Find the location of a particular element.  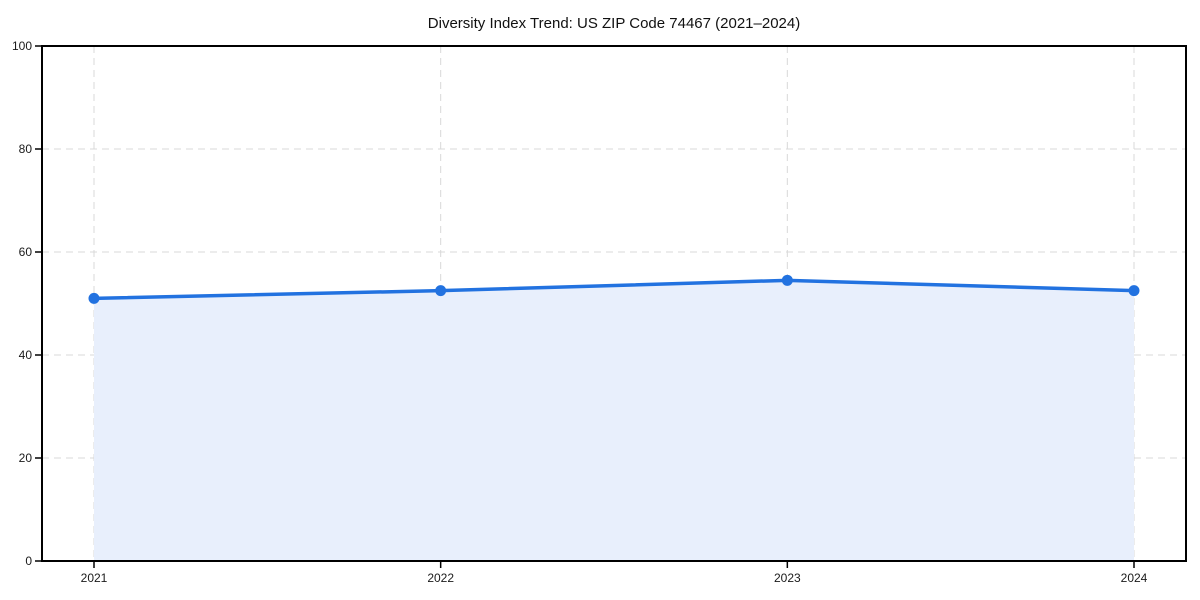

data-point-2024 is located at coordinates (1134, 291).